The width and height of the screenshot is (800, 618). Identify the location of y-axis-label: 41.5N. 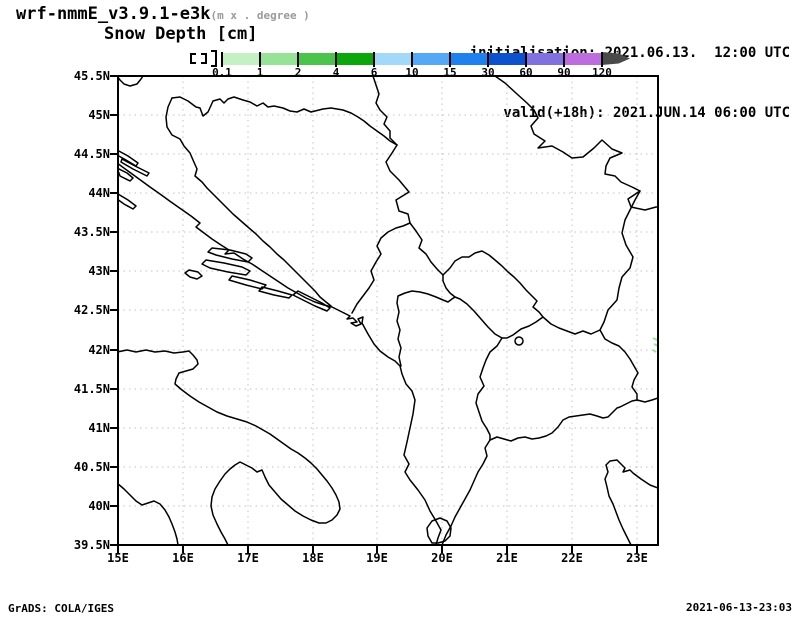
(91, 389).